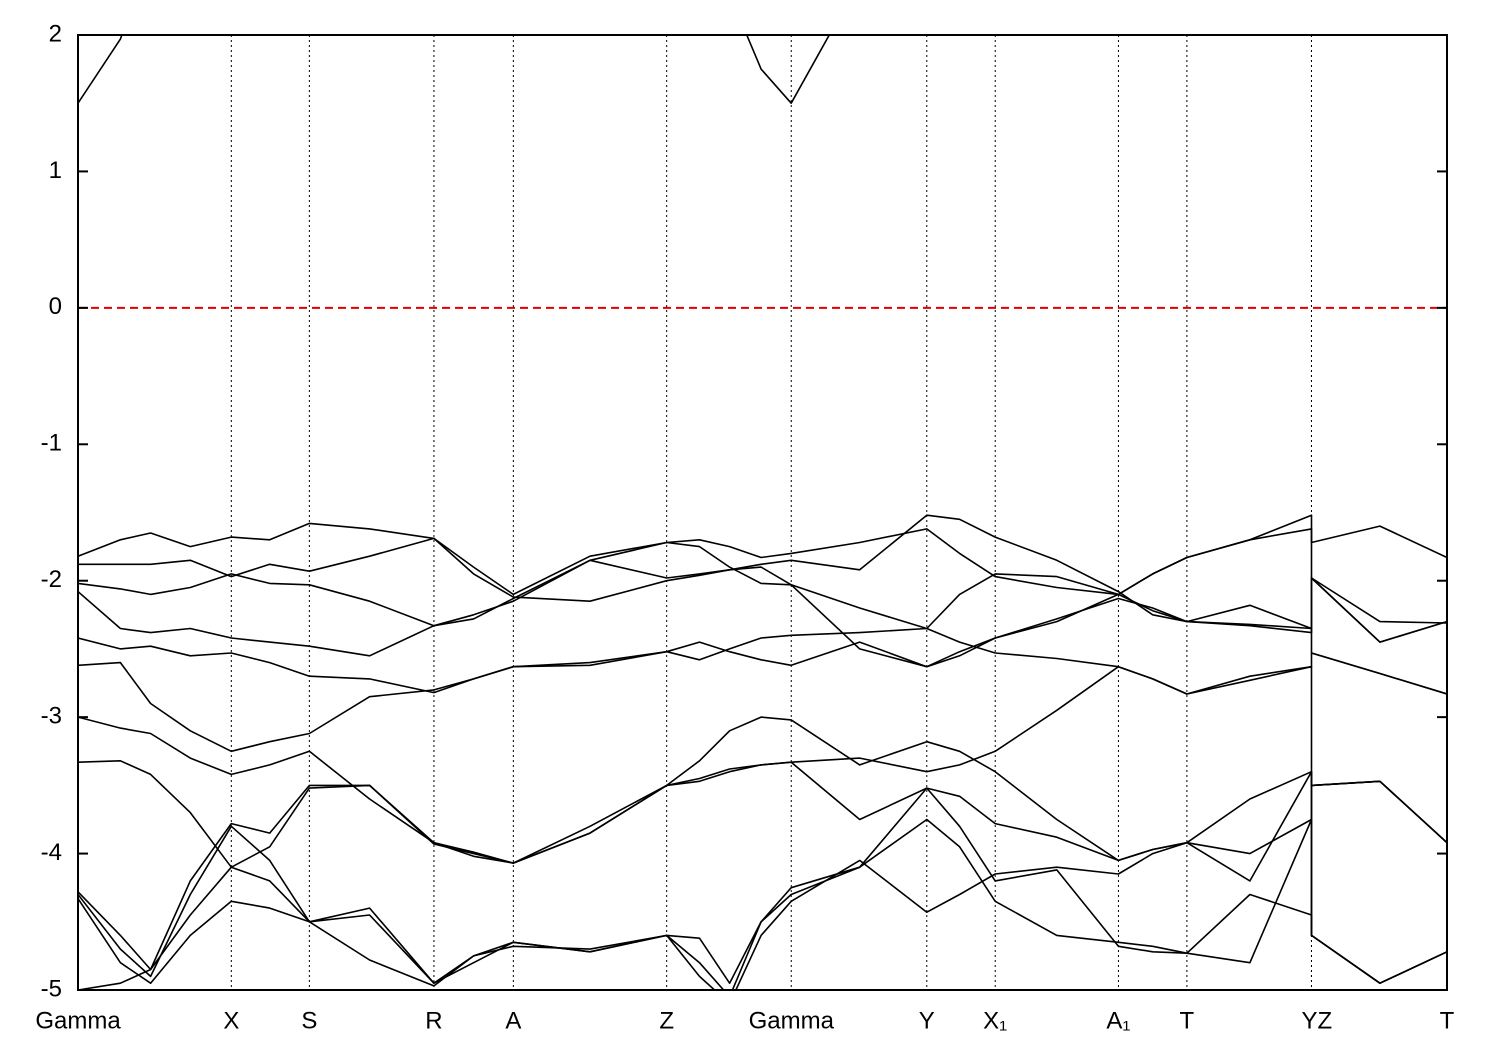 This screenshot has width=1500, height=1050. Describe the element at coordinates (51, 715) in the screenshot. I see `y-tick-label: -3` at that location.